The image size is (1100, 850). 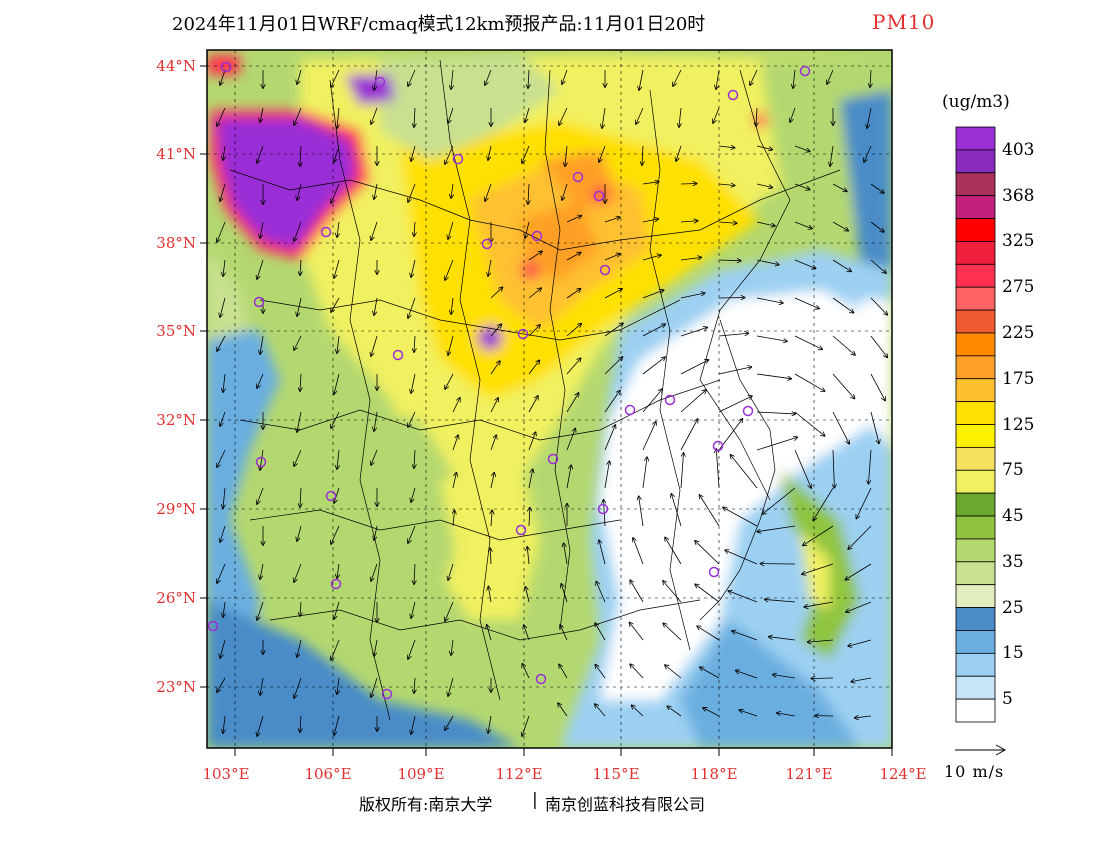 I want to click on lon-label: 106°E, so click(x=328, y=774).